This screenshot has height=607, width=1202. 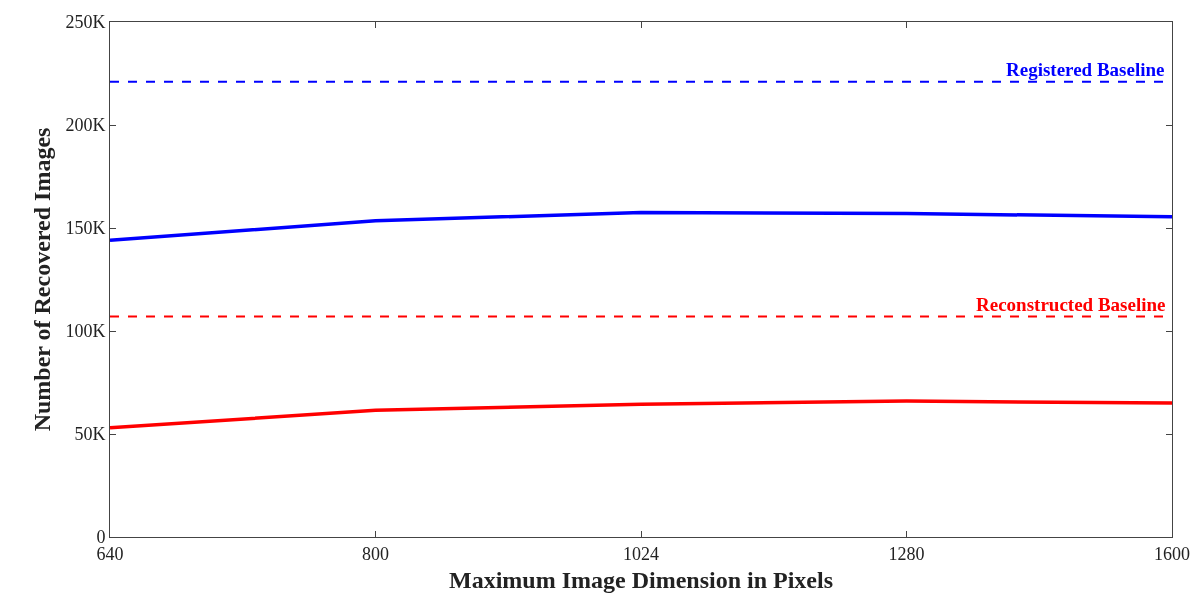 I want to click on x-tick-label: 800, so click(x=375, y=553).